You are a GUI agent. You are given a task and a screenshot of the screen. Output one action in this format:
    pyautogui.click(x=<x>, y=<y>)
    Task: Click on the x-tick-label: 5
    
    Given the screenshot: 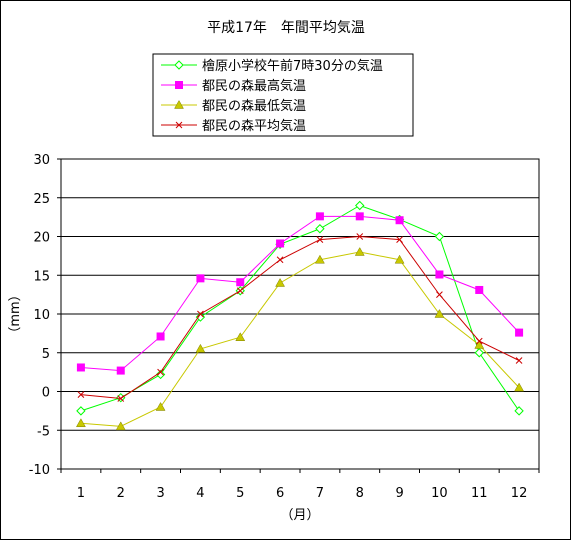 What is the action you would take?
    pyautogui.click(x=240, y=493)
    